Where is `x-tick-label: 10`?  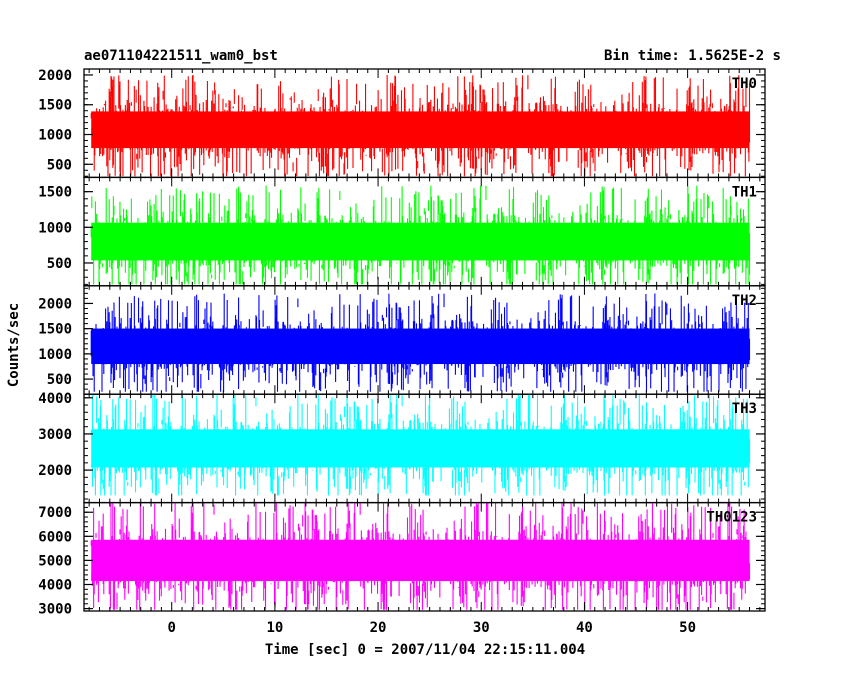
x-tick-label: 10 is located at coordinates (274, 628).